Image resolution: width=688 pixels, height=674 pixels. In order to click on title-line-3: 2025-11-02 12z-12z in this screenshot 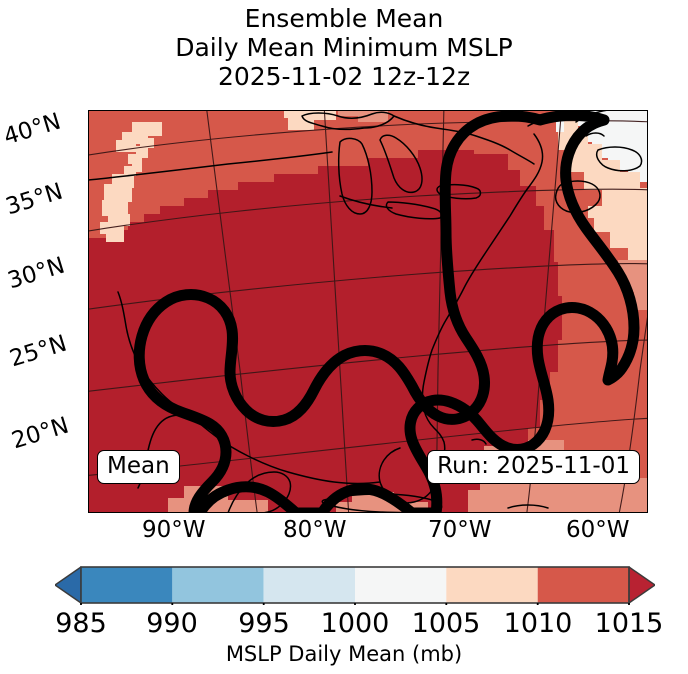, I will do `click(344, 76)`.